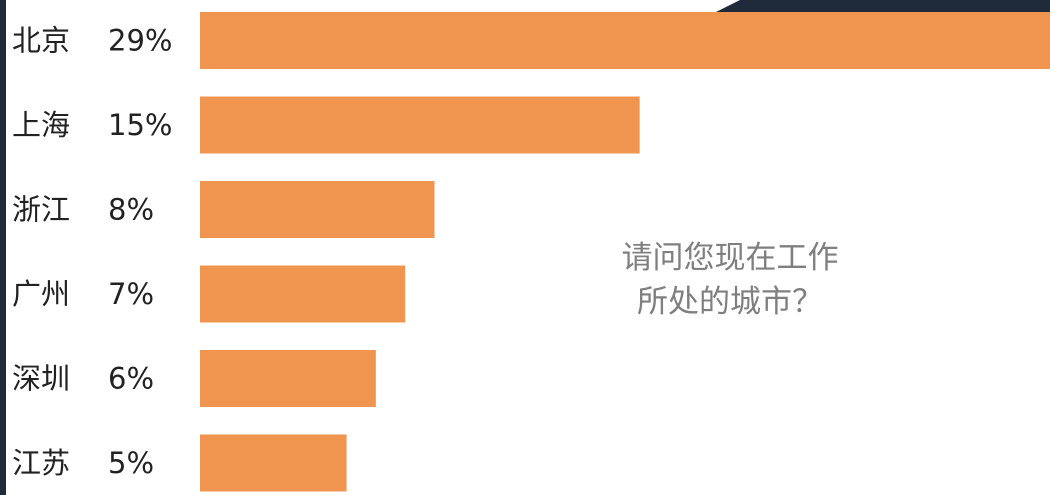 Image resolution: width=1050 pixels, height=495 pixels. I want to click on value-label-3: 7%, so click(131, 294).